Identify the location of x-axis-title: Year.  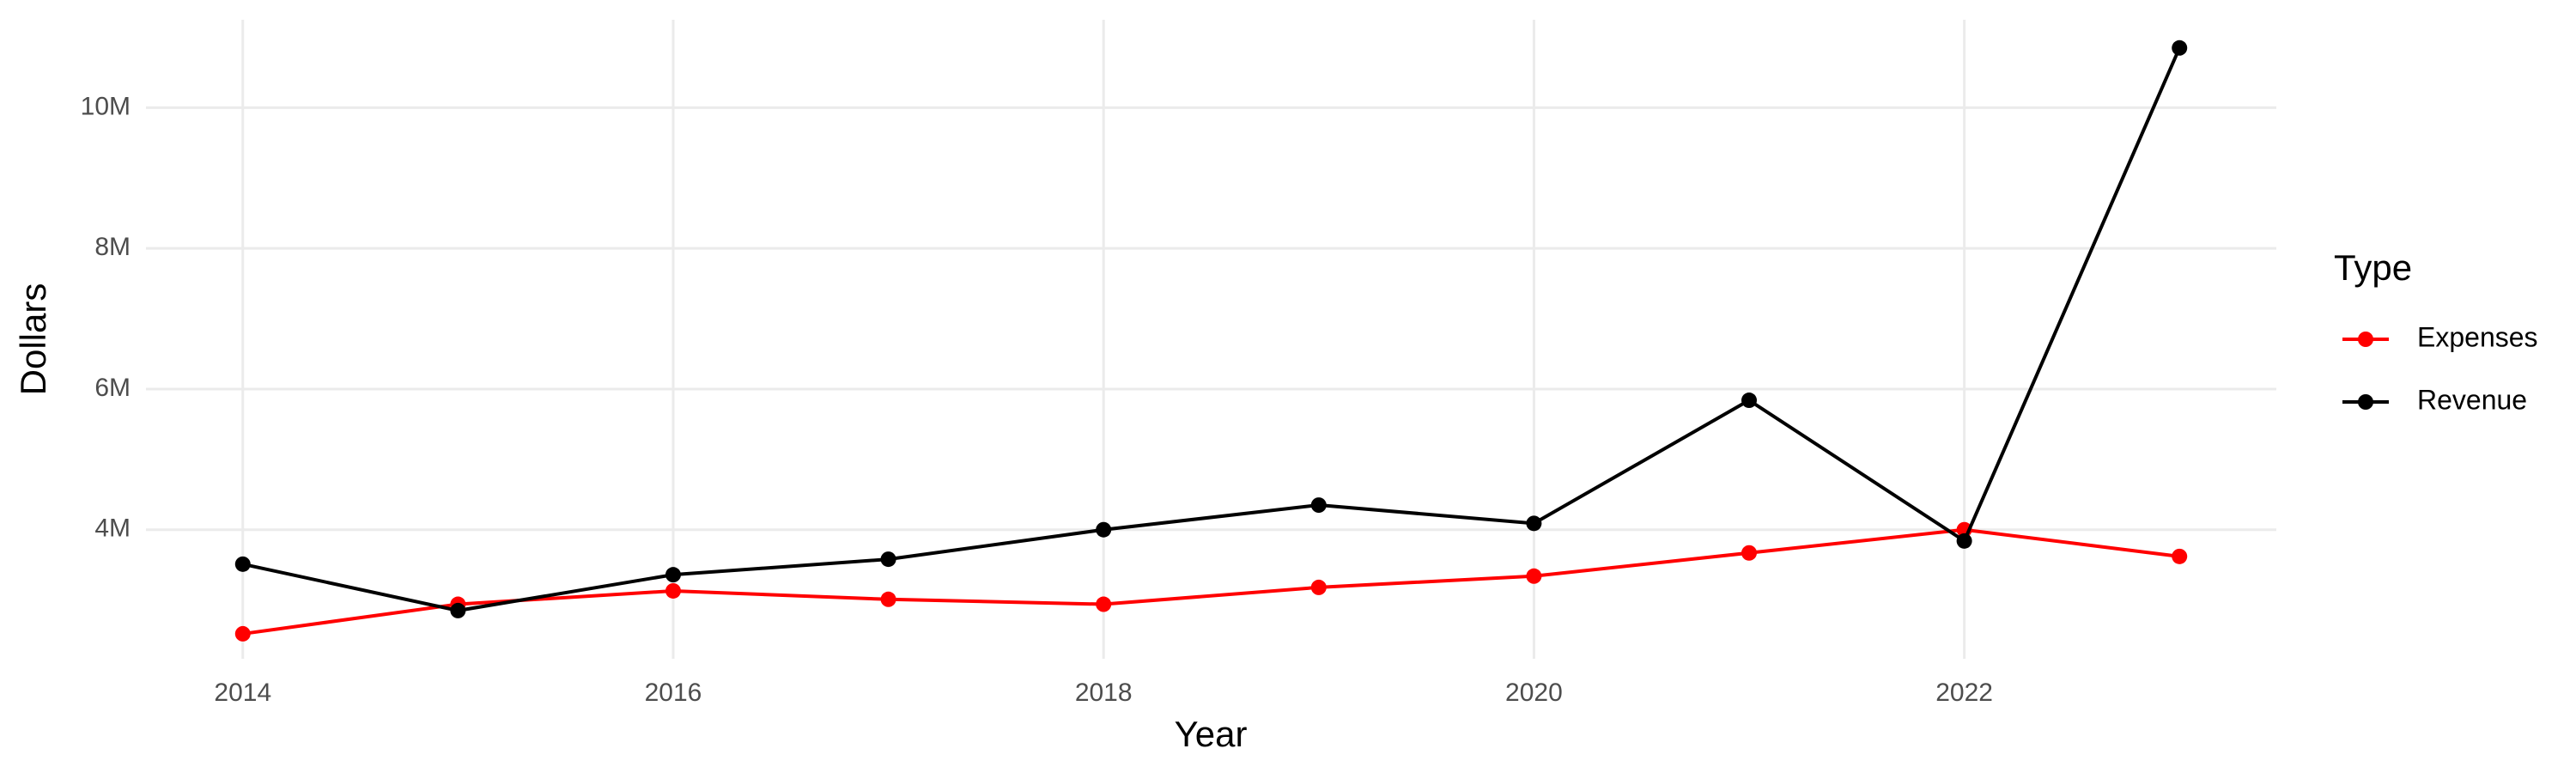
(1211, 734).